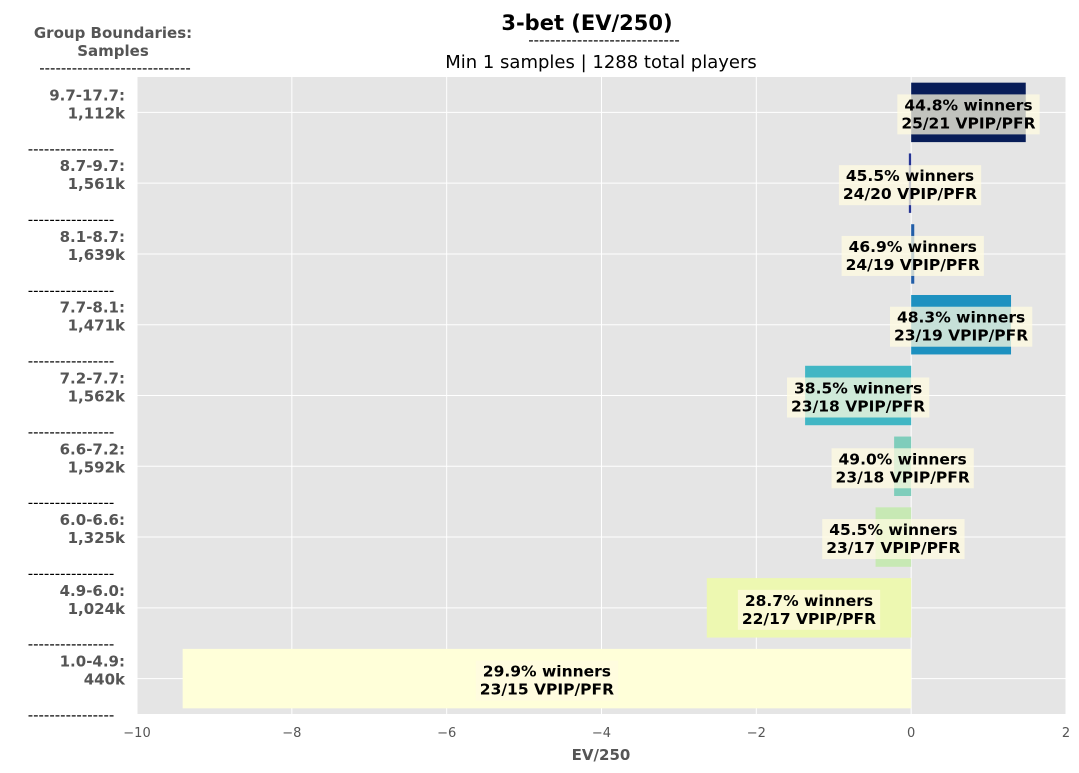 The image size is (1079, 773). I want to click on category-samples-label: 440k, so click(105, 680).